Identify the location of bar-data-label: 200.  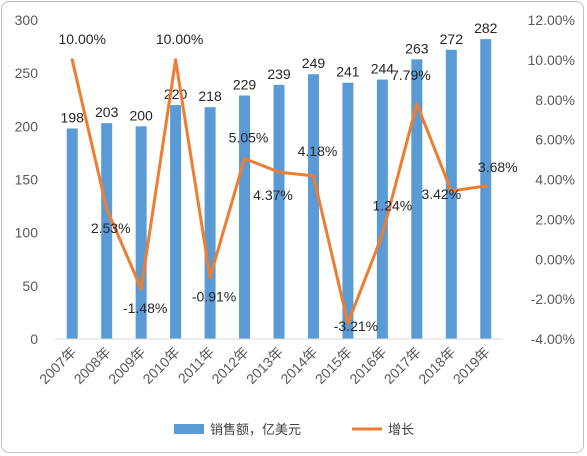
(141, 115).